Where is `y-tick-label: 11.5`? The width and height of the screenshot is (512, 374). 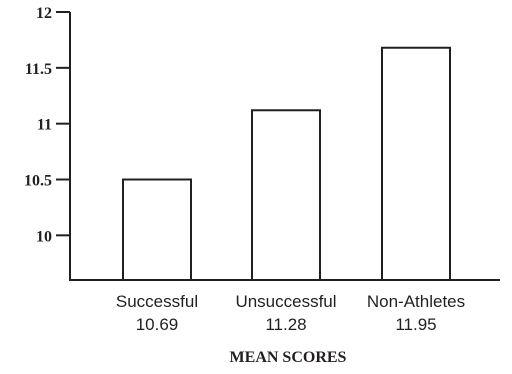 y-tick-label: 11.5 is located at coordinates (38, 69).